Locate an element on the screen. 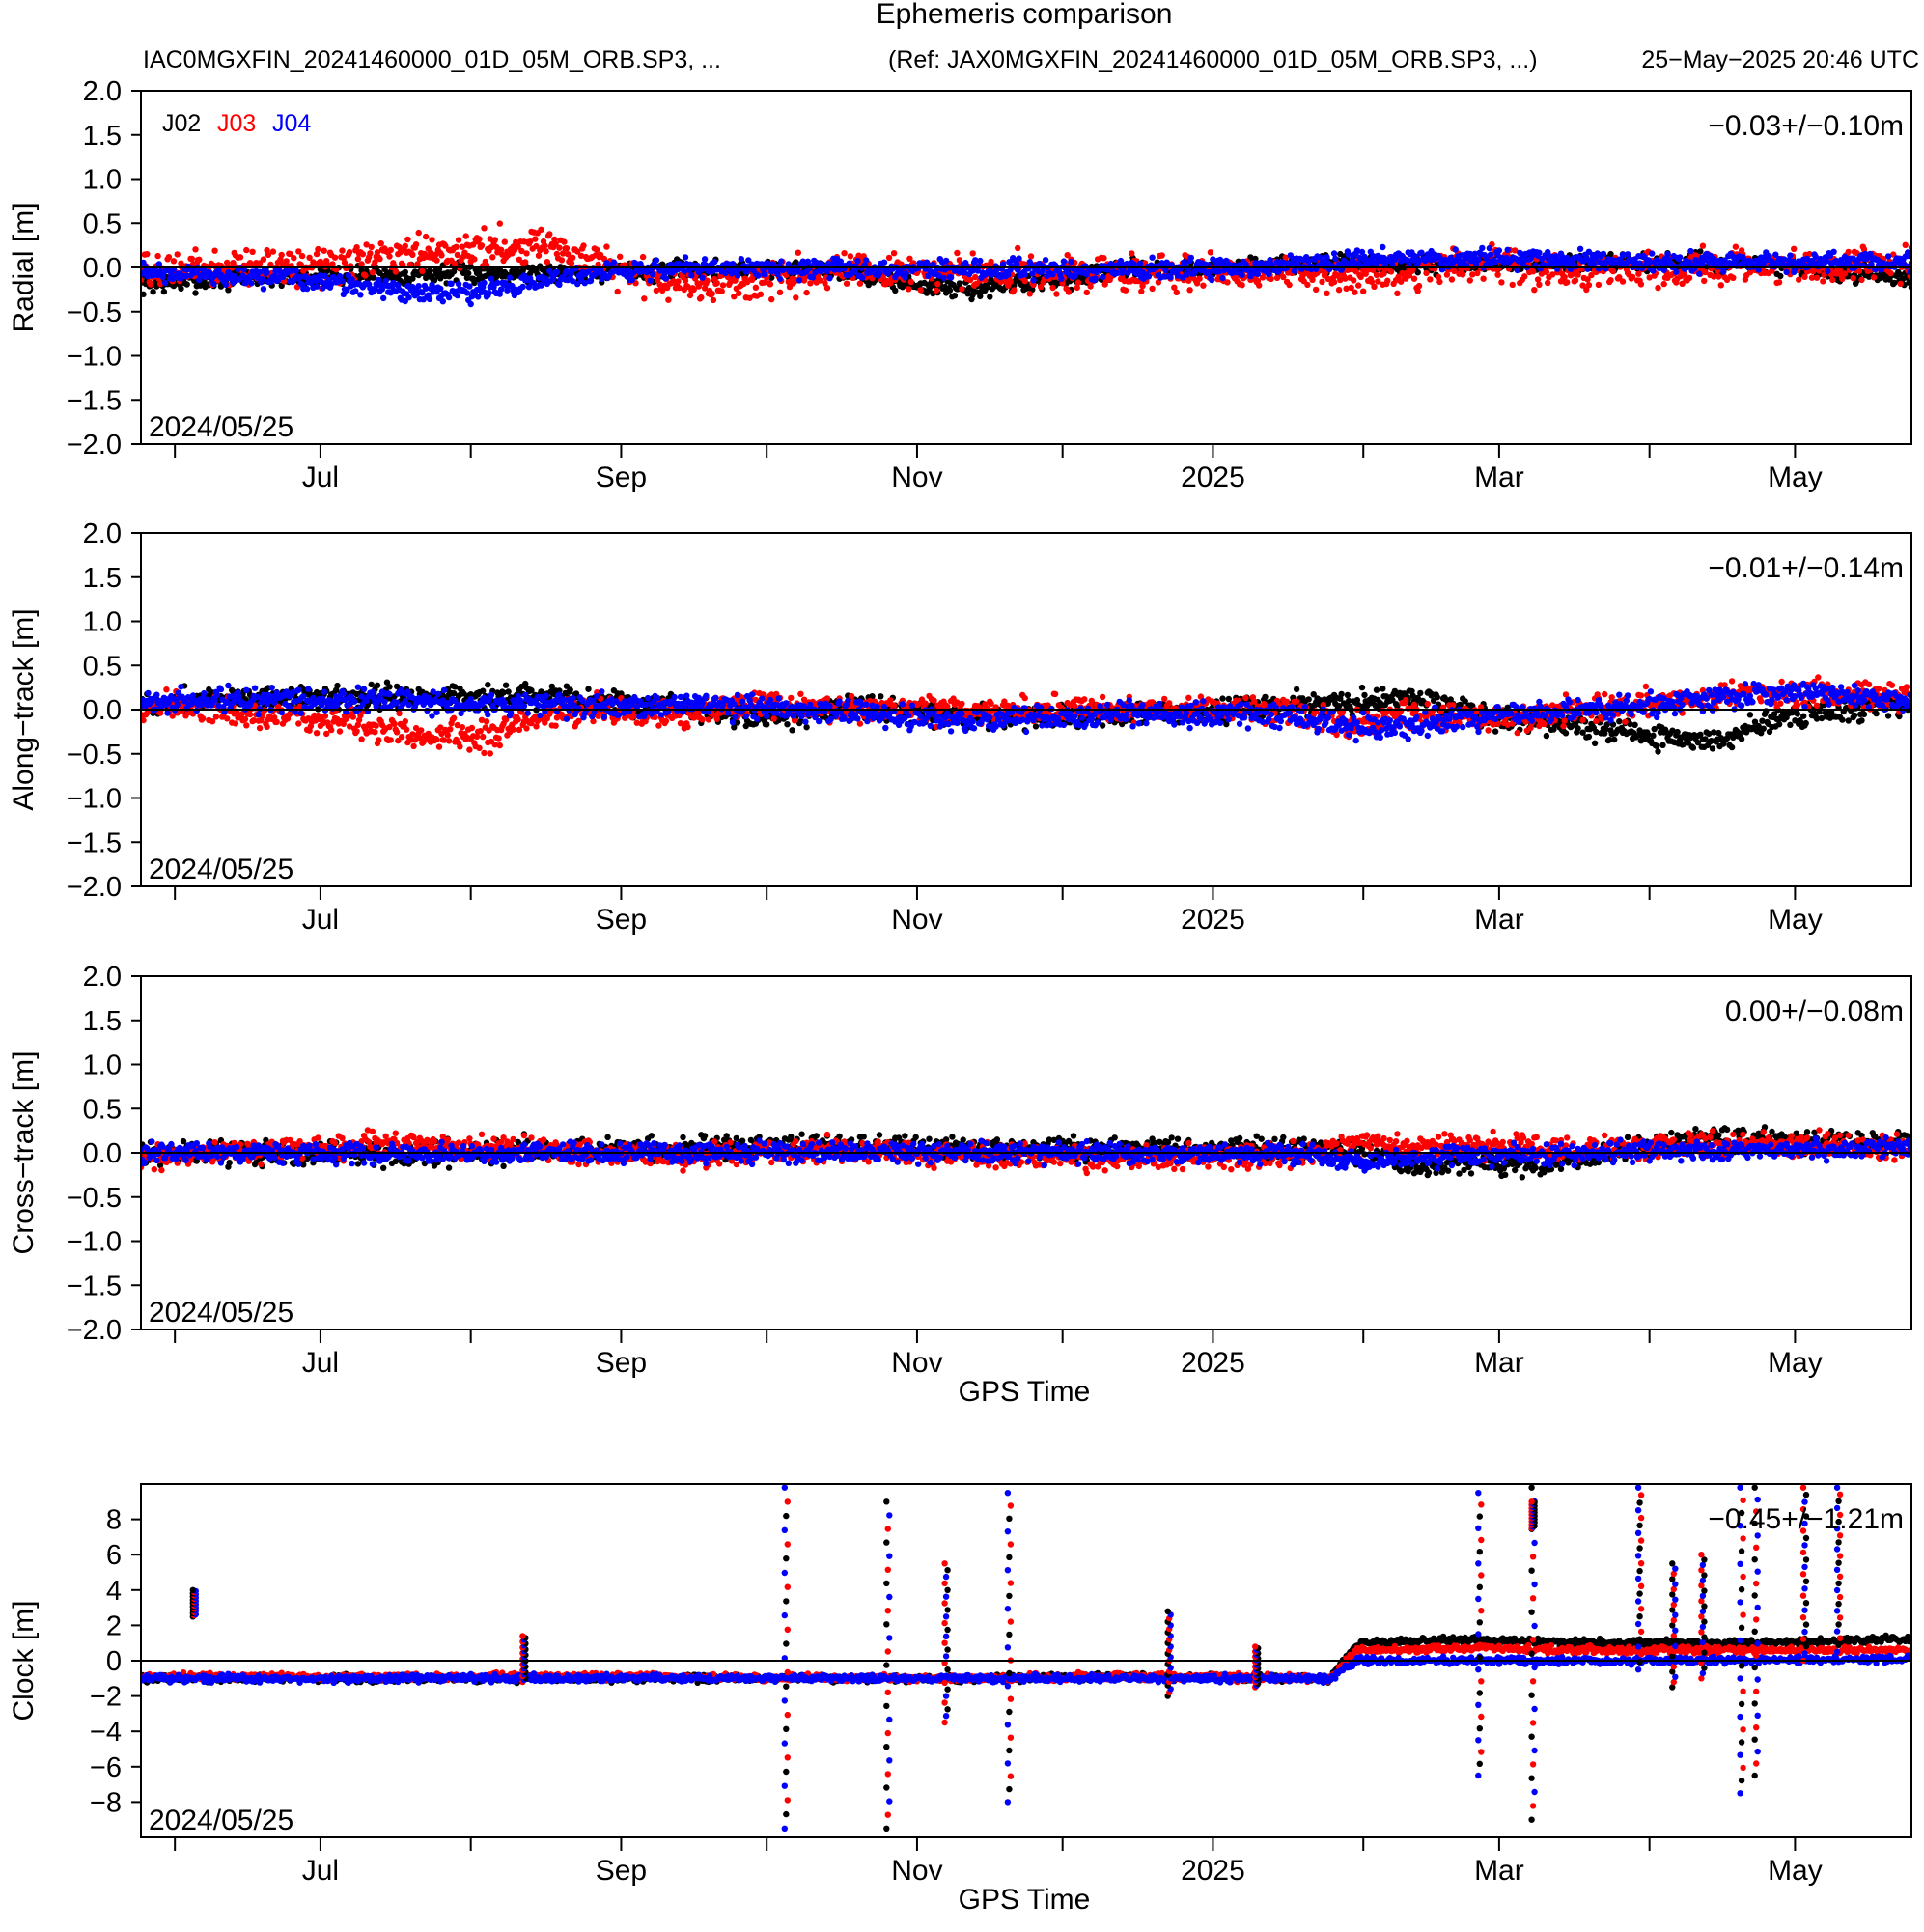  y-tick-label: −2.0 is located at coordinates (94, 446).